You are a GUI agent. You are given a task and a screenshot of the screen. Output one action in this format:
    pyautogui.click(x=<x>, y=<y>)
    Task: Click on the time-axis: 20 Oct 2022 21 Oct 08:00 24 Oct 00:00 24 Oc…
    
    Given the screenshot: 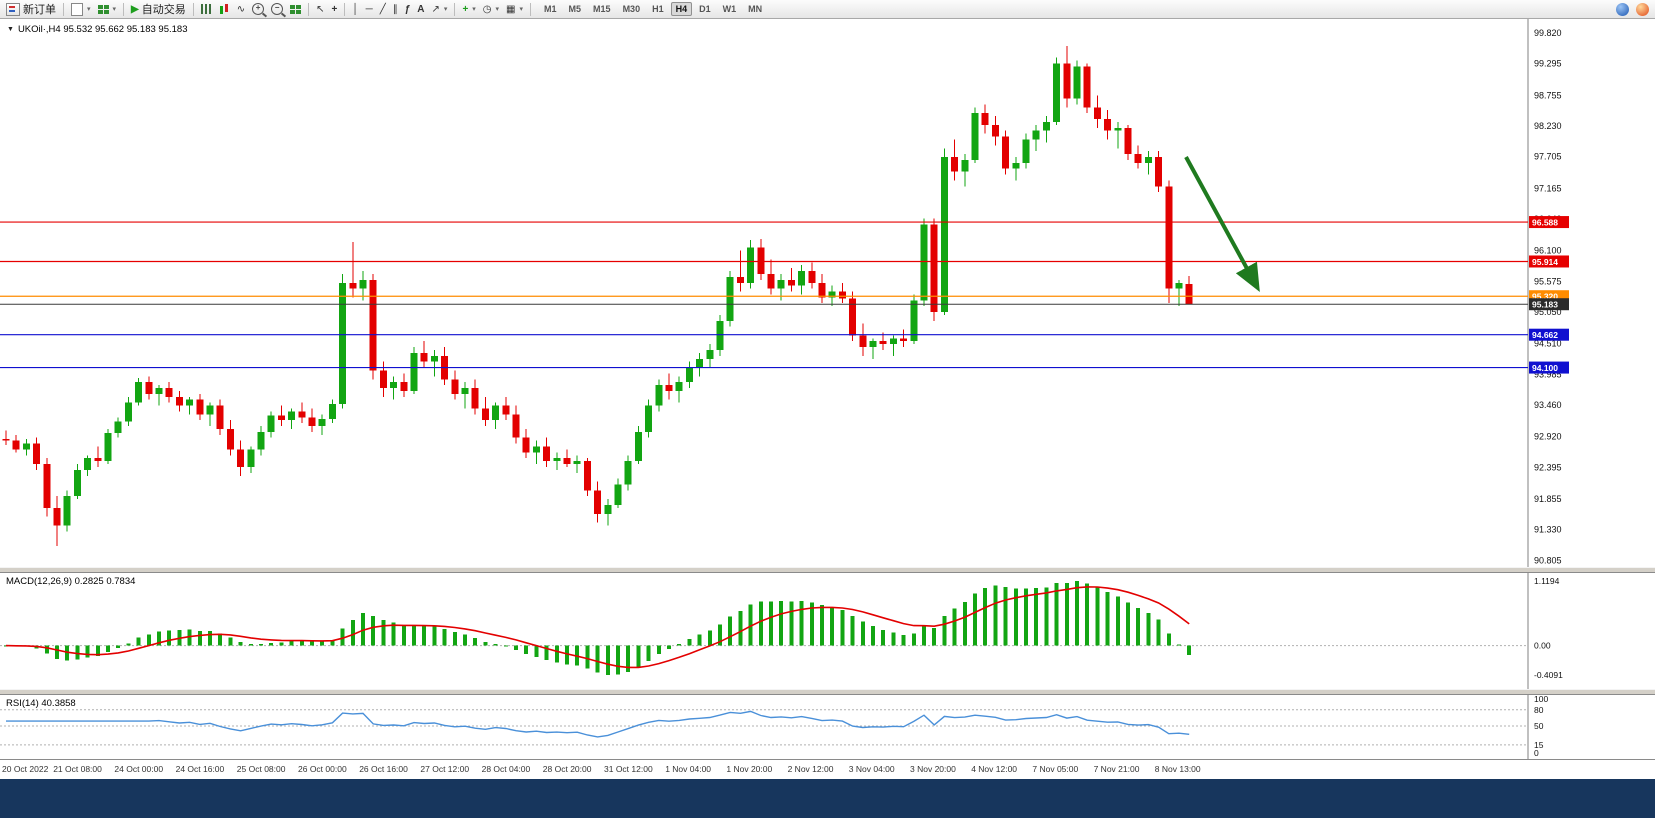 What is the action you would take?
    pyautogui.click(x=827, y=769)
    